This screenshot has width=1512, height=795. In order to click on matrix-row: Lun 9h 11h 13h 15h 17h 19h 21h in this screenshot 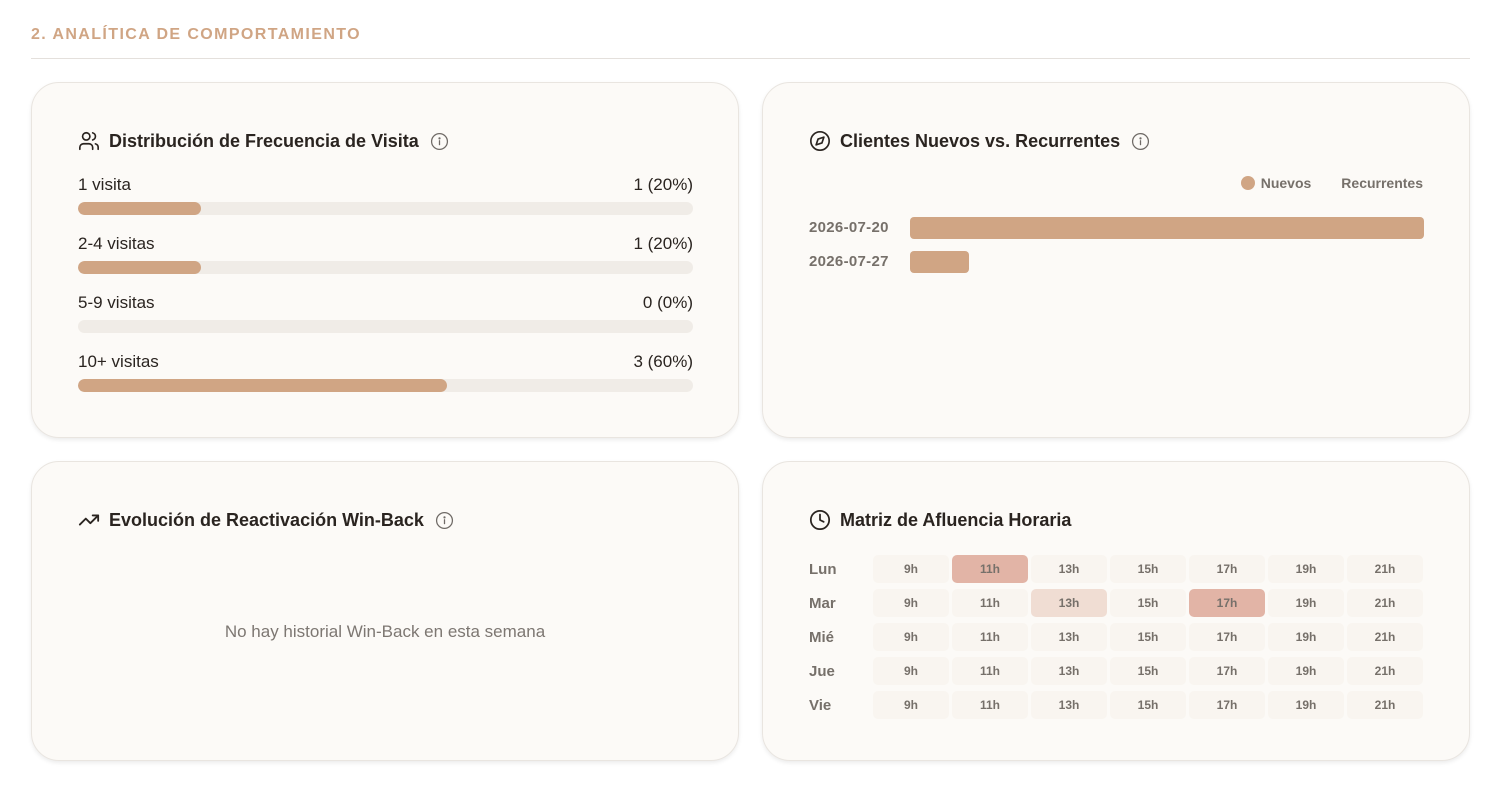, I will do `click(1116, 569)`.